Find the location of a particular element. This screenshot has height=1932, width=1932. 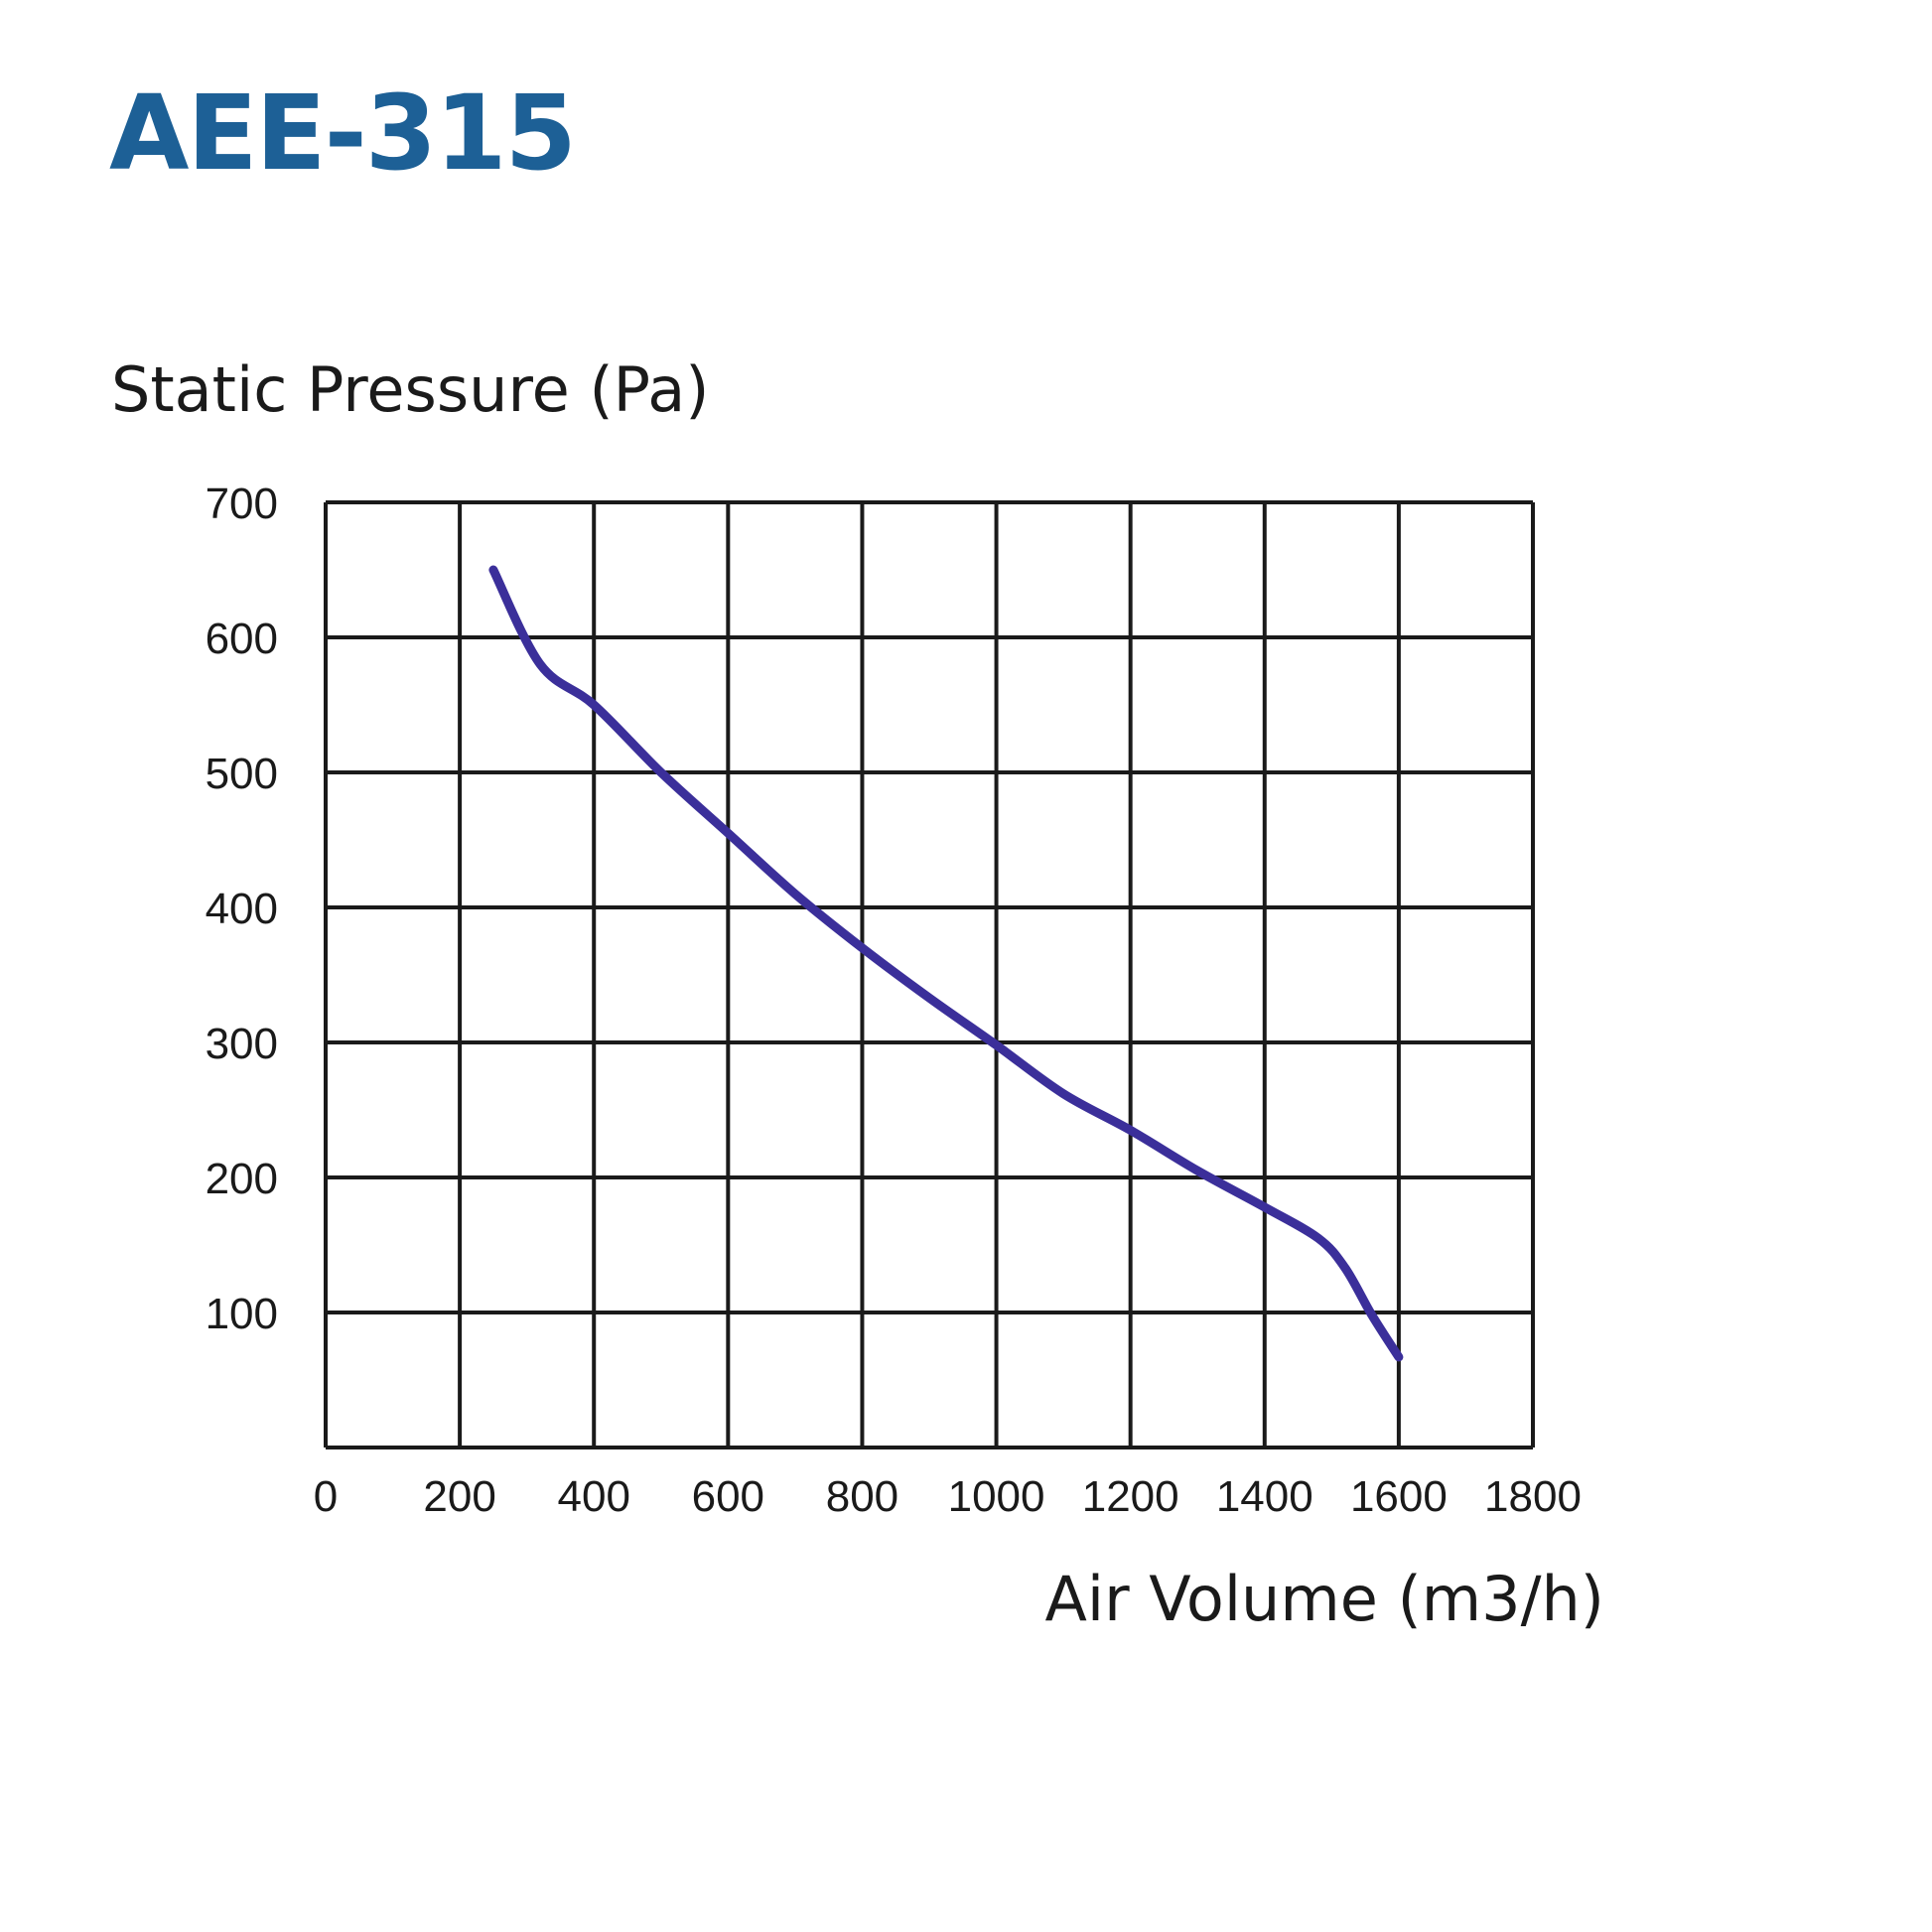

y-axis-label: Static Pressure (Pa) is located at coordinates (411, 389).